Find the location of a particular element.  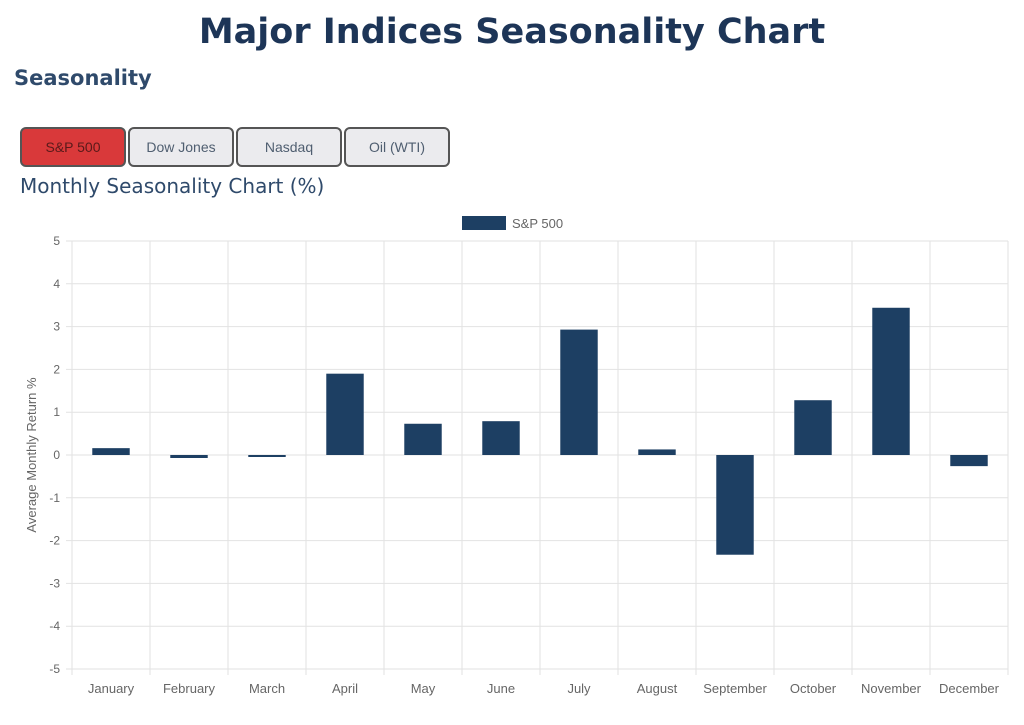

page-title: Major Indices Seasonality Chart is located at coordinates (512, 32).